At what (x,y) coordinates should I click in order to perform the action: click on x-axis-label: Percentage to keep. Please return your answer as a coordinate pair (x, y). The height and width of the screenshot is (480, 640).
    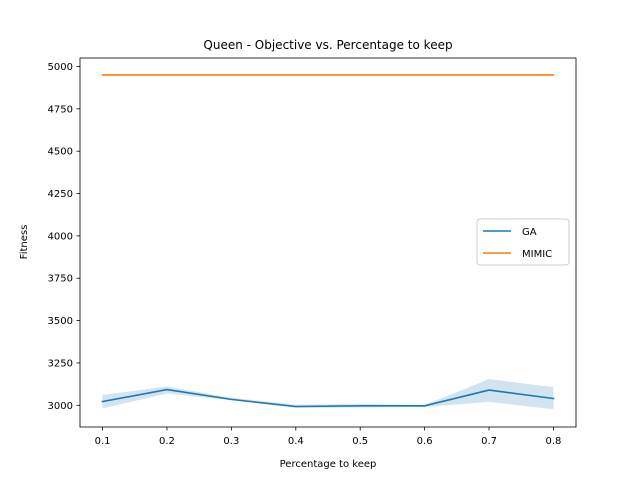
    Looking at the image, I should click on (328, 464).